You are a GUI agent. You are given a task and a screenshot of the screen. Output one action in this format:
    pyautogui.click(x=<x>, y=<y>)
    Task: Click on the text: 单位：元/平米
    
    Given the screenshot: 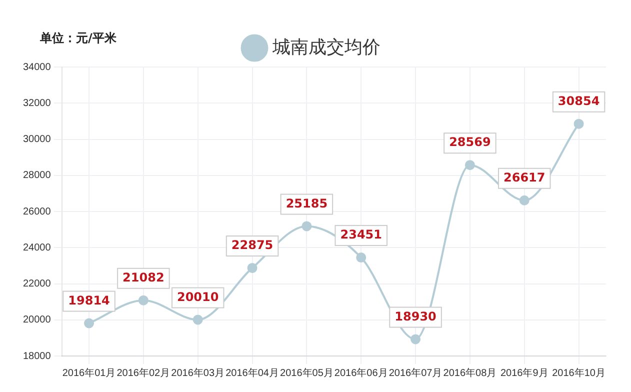 What is the action you would take?
    pyautogui.click(x=78, y=38)
    